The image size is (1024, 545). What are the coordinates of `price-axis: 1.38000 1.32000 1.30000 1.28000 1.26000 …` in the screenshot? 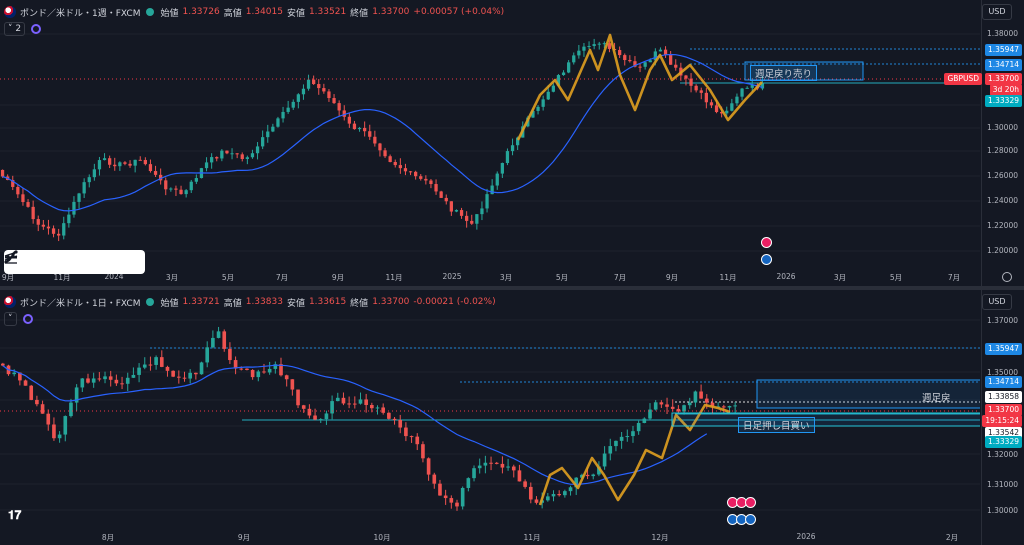 It's located at (984, 143).